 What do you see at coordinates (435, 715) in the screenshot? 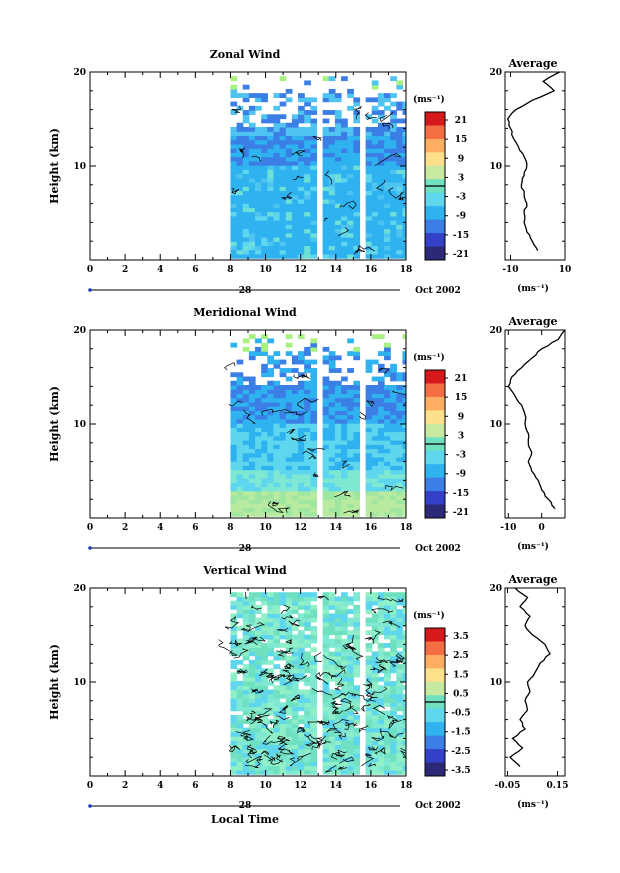
I see `colorbar-segment` at bounding box center [435, 715].